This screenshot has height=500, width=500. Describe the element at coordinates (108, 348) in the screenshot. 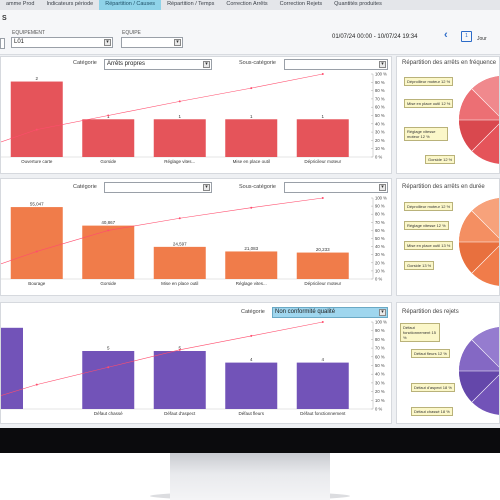

I see `bar-value-label: 5` at that location.